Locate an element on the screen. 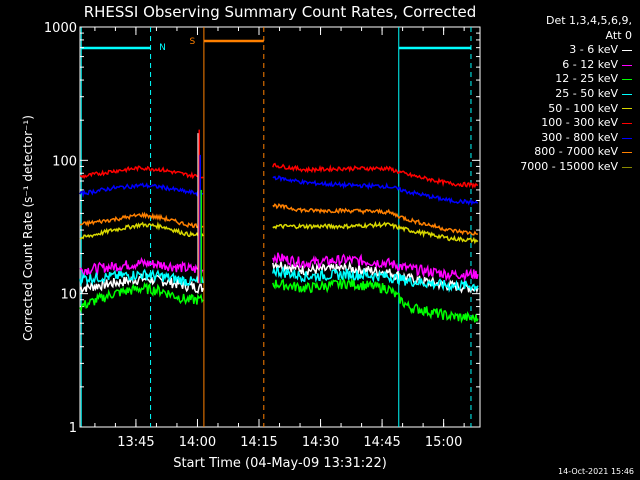 The width and height of the screenshot is (640, 480). x-tick-label-14:00: 14:00 is located at coordinates (197, 442).